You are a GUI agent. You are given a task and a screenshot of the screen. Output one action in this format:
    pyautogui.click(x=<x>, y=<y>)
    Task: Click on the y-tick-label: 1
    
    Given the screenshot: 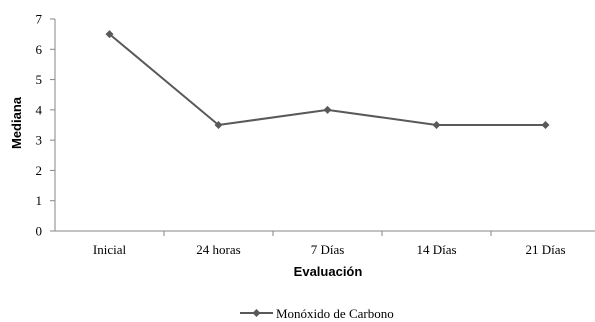 What is the action you would take?
    pyautogui.click(x=39, y=200)
    